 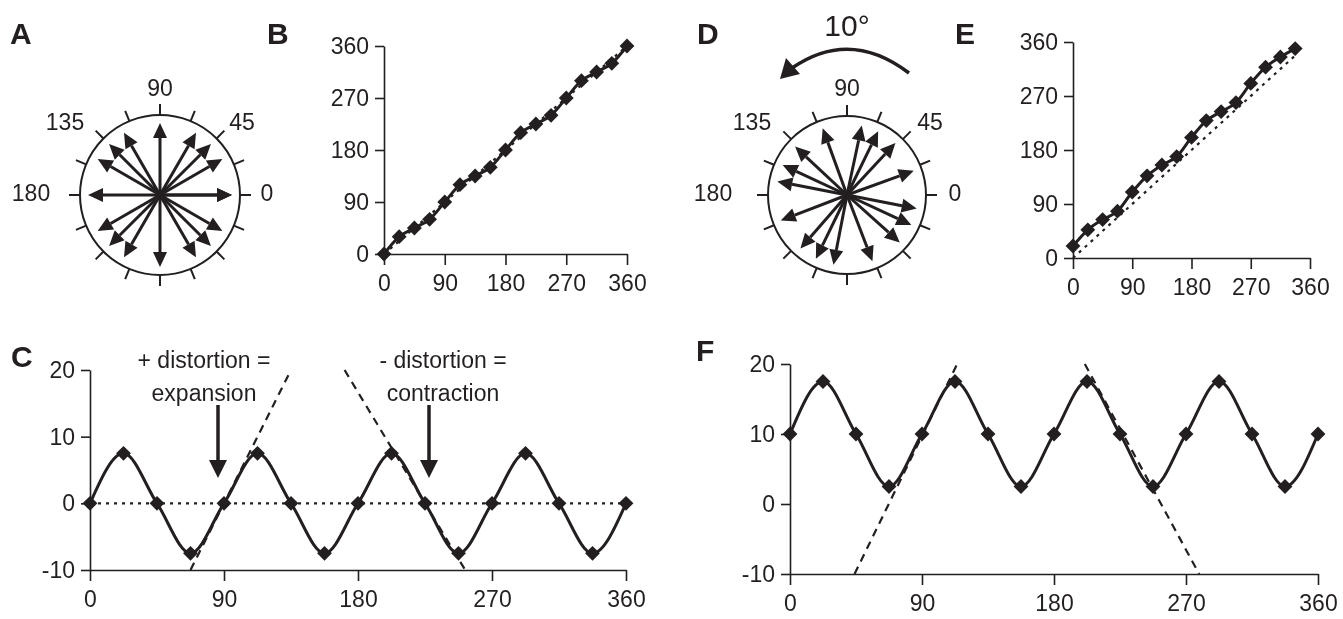 I want to click on y-tick-label: 20, so click(x=762, y=363).